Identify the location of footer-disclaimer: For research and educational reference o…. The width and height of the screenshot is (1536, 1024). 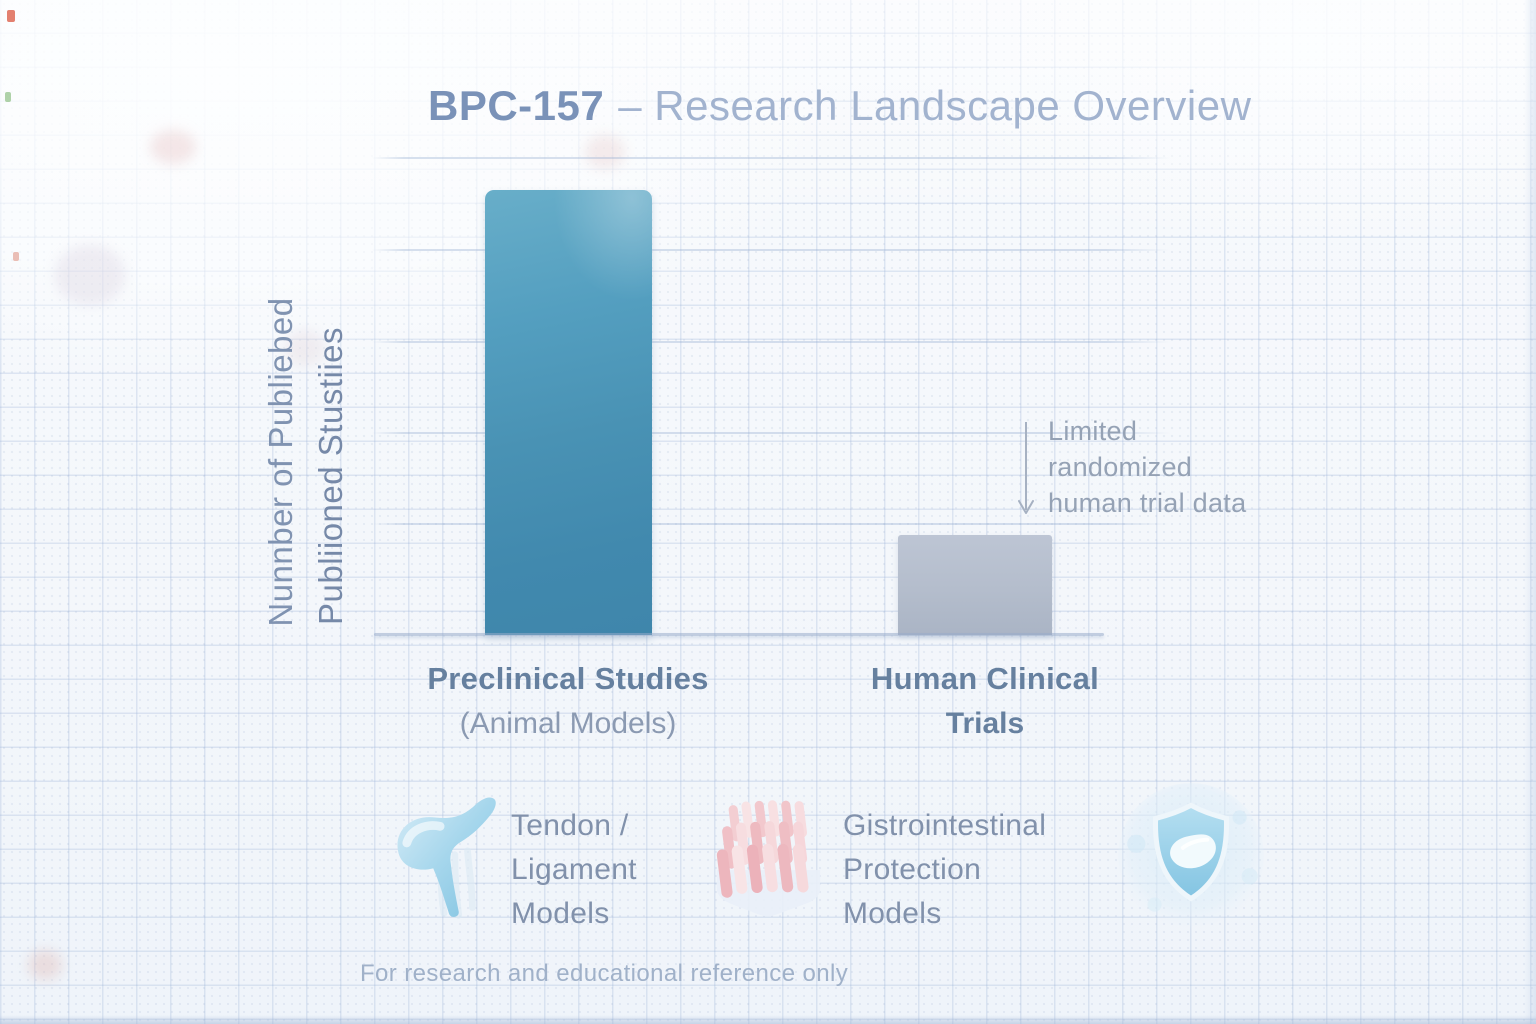
(604, 973).